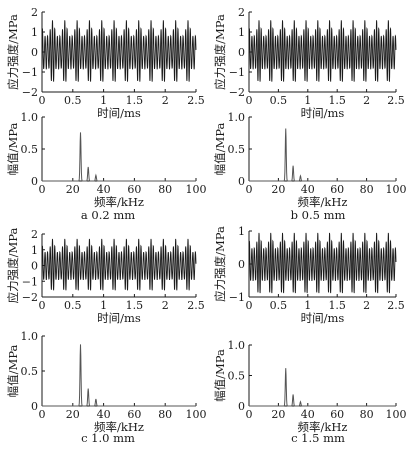 This screenshot has width=415, height=450. What do you see at coordinates (165, 414) in the screenshot?
I see `panel-c-spectrum-x-tick-label: 80` at bounding box center [165, 414].